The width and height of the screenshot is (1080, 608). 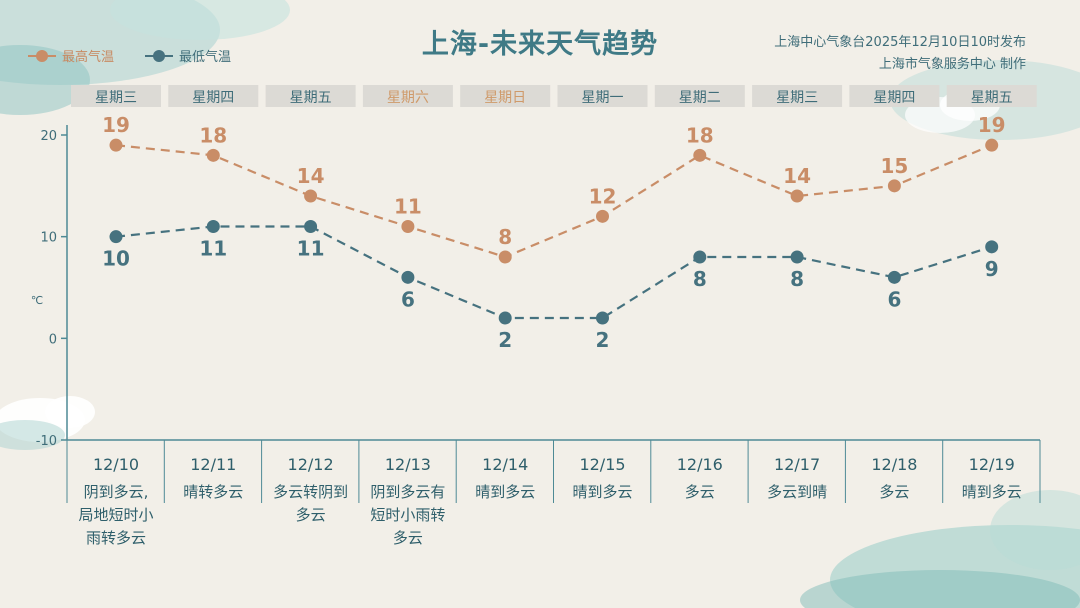 I want to click on high-temp-value: 8, so click(x=505, y=237).